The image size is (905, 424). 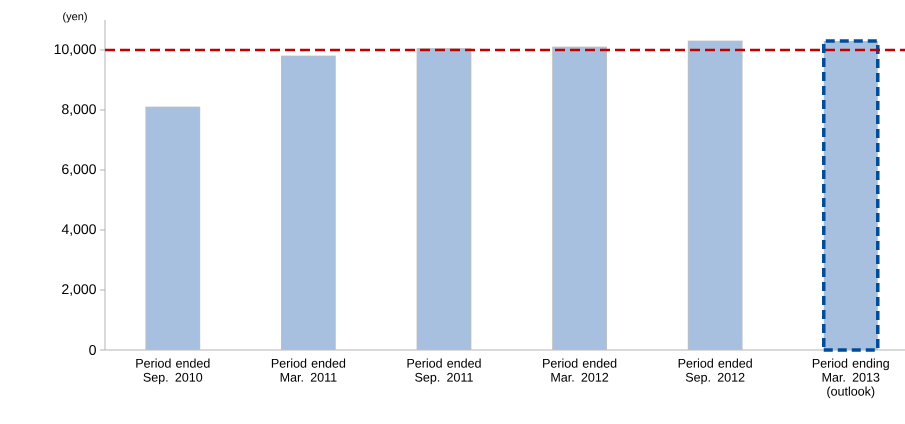 What do you see at coordinates (79, 290) in the screenshot?
I see `y-tick-label: 2,000` at bounding box center [79, 290].